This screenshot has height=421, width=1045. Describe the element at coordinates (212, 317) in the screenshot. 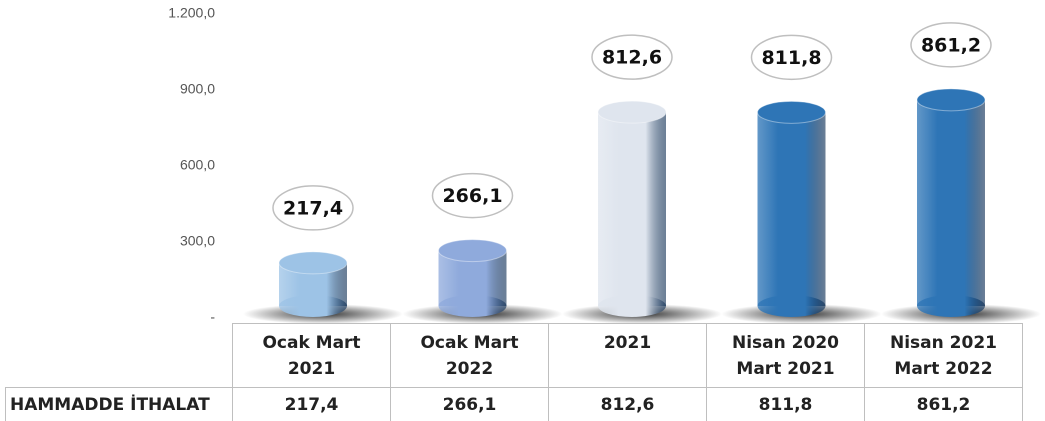

I see `y-tick-label: -` at that location.